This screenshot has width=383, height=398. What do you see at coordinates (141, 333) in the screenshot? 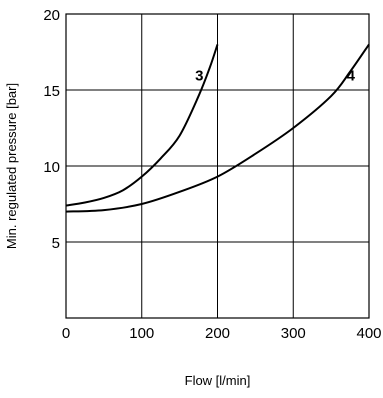
I see `x-tick-label: 100` at bounding box center [141, 333].